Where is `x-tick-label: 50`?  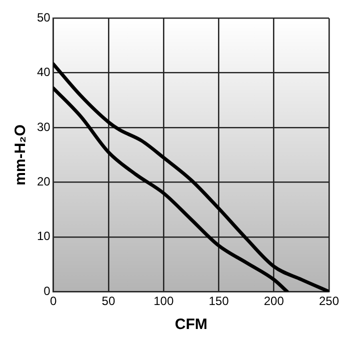
x-tick-label: 50 is located at coordinates (109, 301).